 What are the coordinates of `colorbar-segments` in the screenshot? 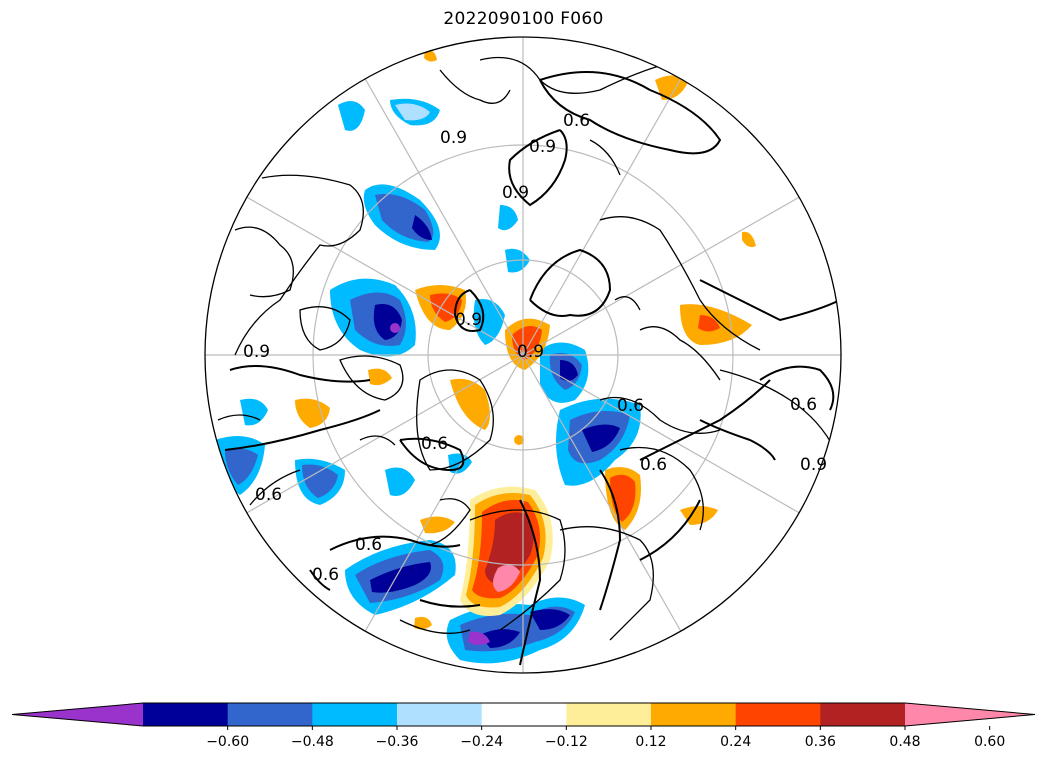 It's located at (523, 714).